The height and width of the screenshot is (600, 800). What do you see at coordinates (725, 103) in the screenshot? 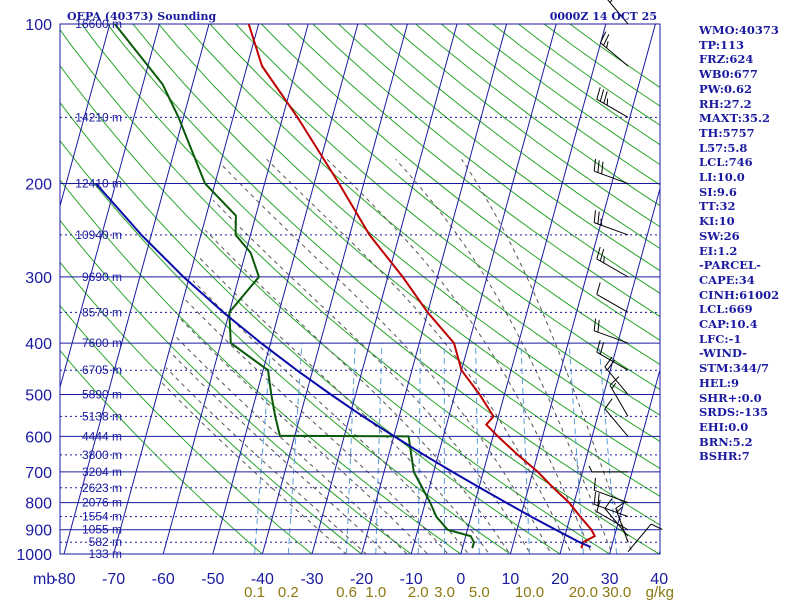
I see `sounding-index: RH:27.2` at bounding box center [725, 103].